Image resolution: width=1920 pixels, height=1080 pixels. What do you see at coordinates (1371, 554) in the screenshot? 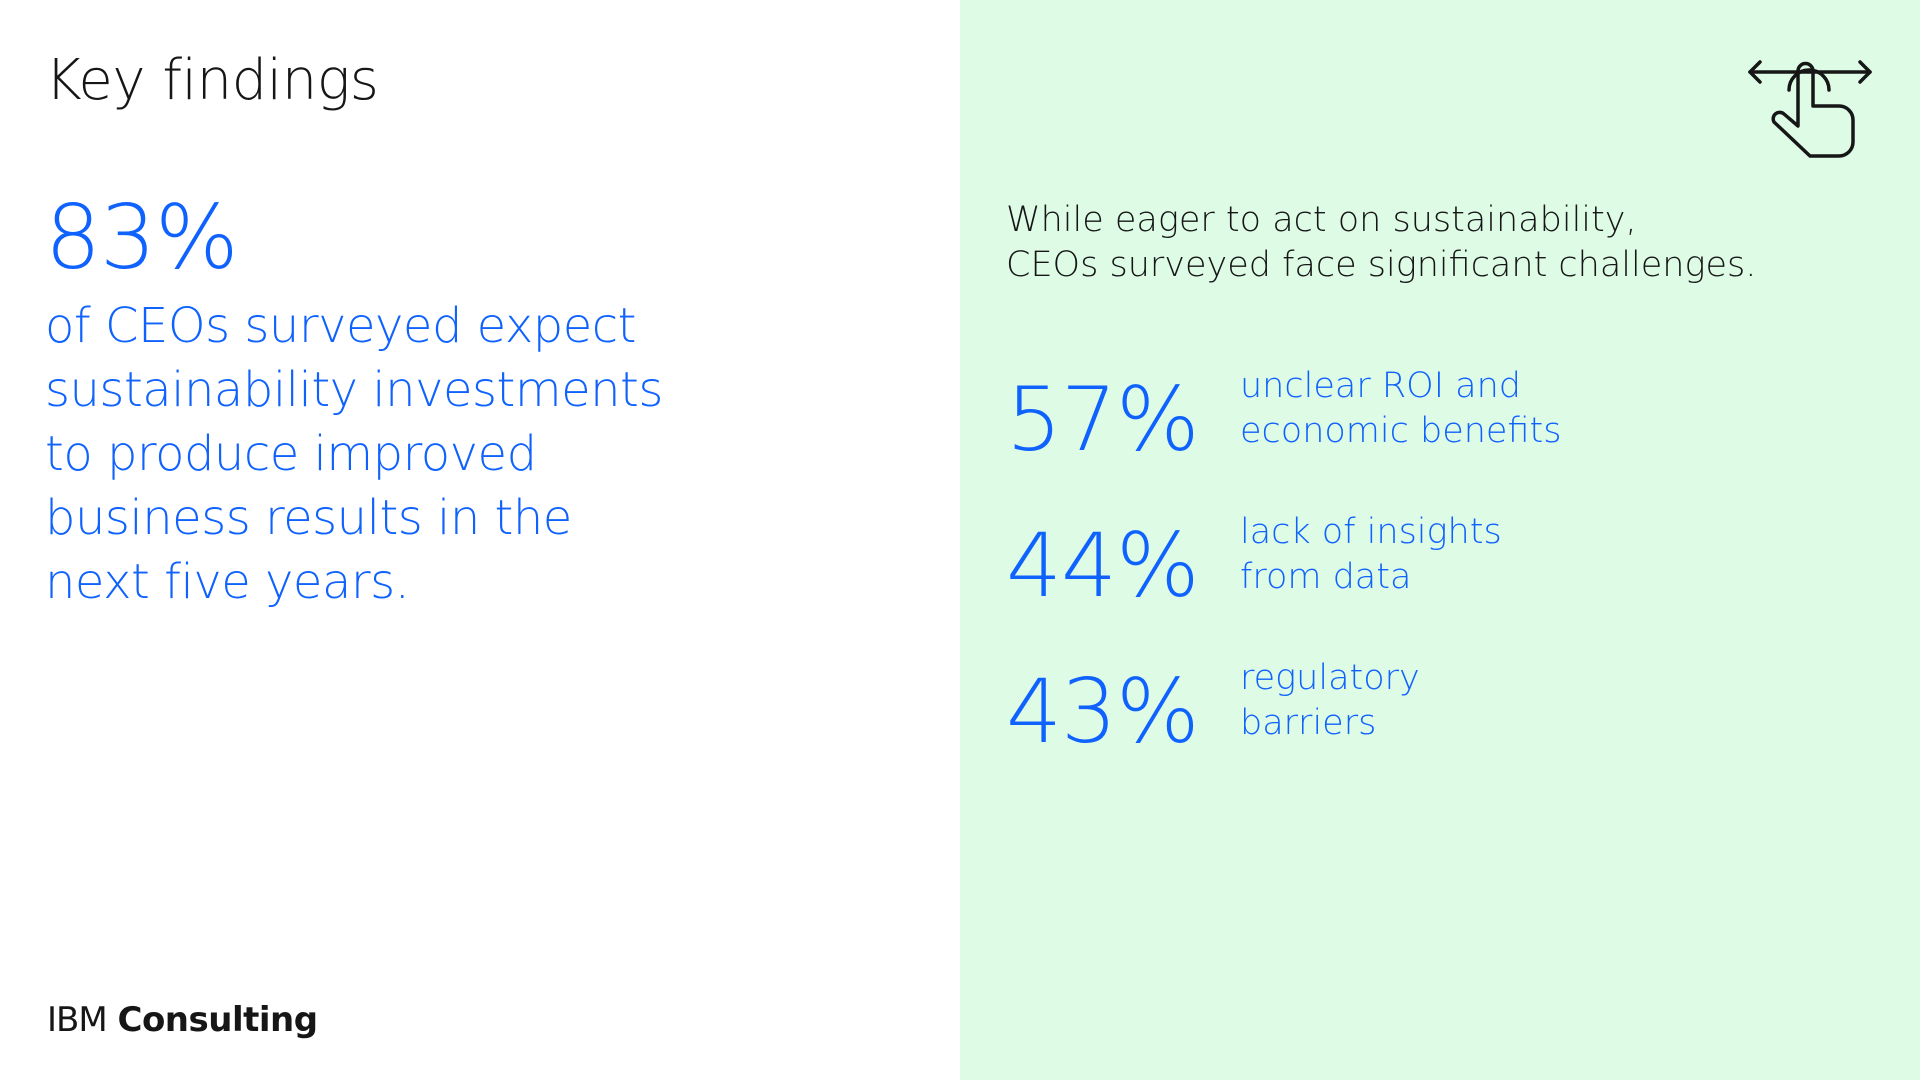
I see `stat-label: lack of insights from data` at bounding box center [1371, 554].